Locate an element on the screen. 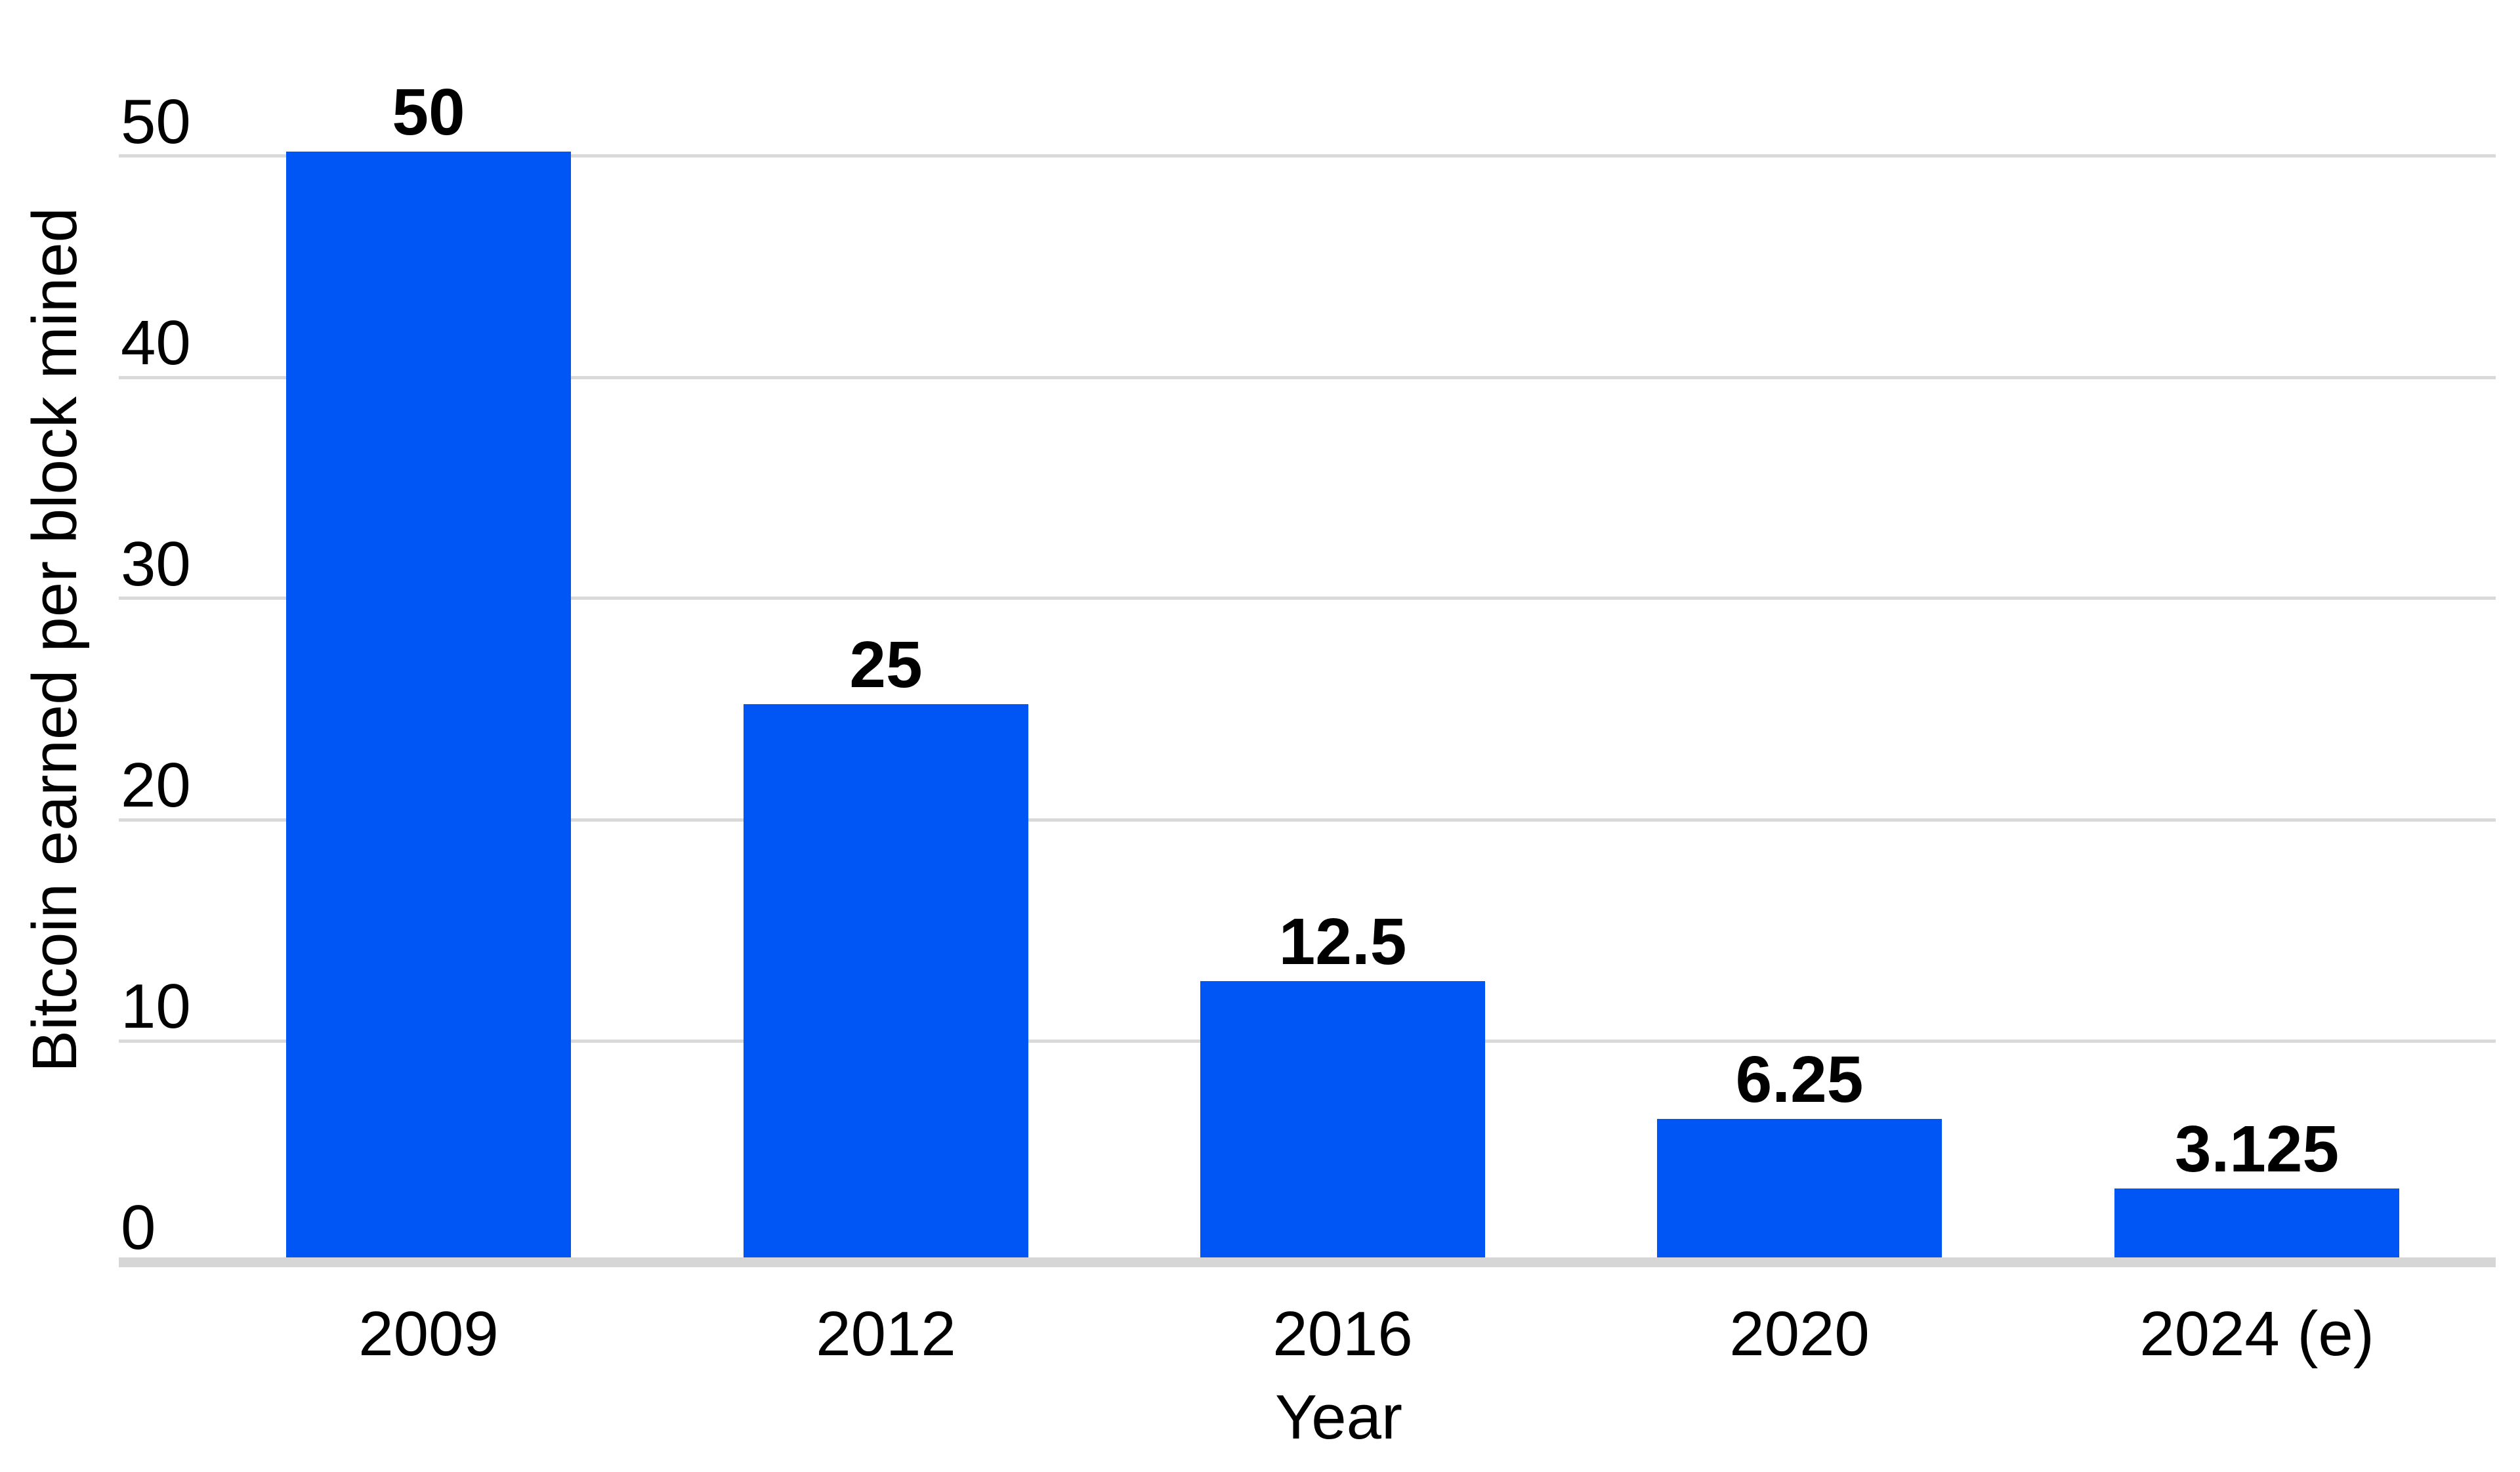 This screenshot has width=2520, height=1472. y-axis-title: Bitcoin earned per block mined is located at coordinates (55, 640).